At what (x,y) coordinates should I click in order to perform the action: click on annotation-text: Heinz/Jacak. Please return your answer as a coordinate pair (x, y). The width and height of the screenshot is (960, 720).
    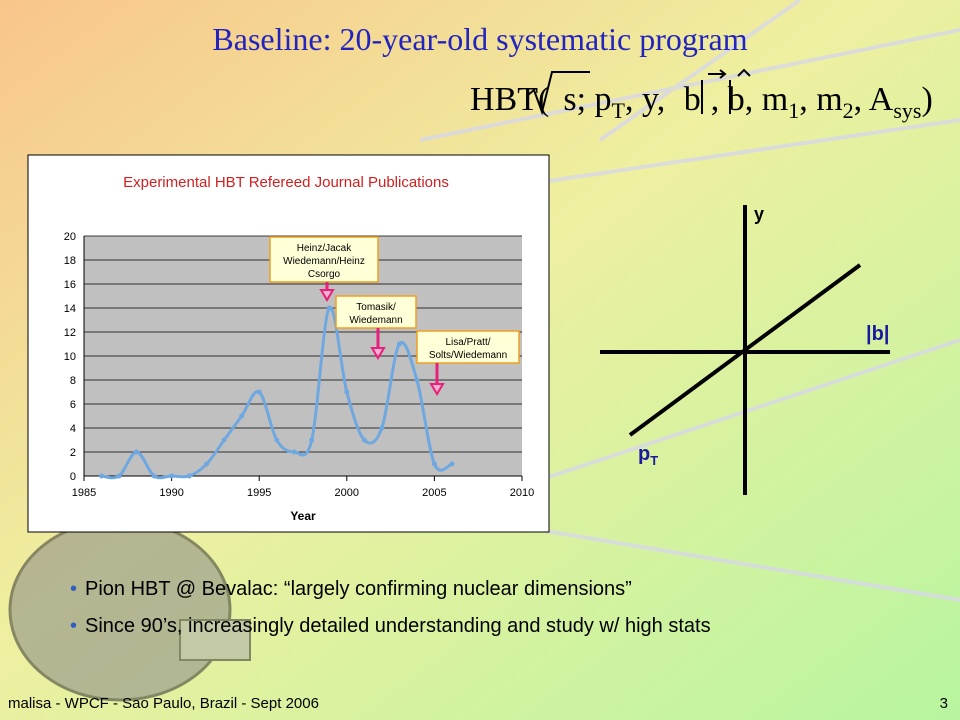
    Looking at the image, I should click on (324, 248).